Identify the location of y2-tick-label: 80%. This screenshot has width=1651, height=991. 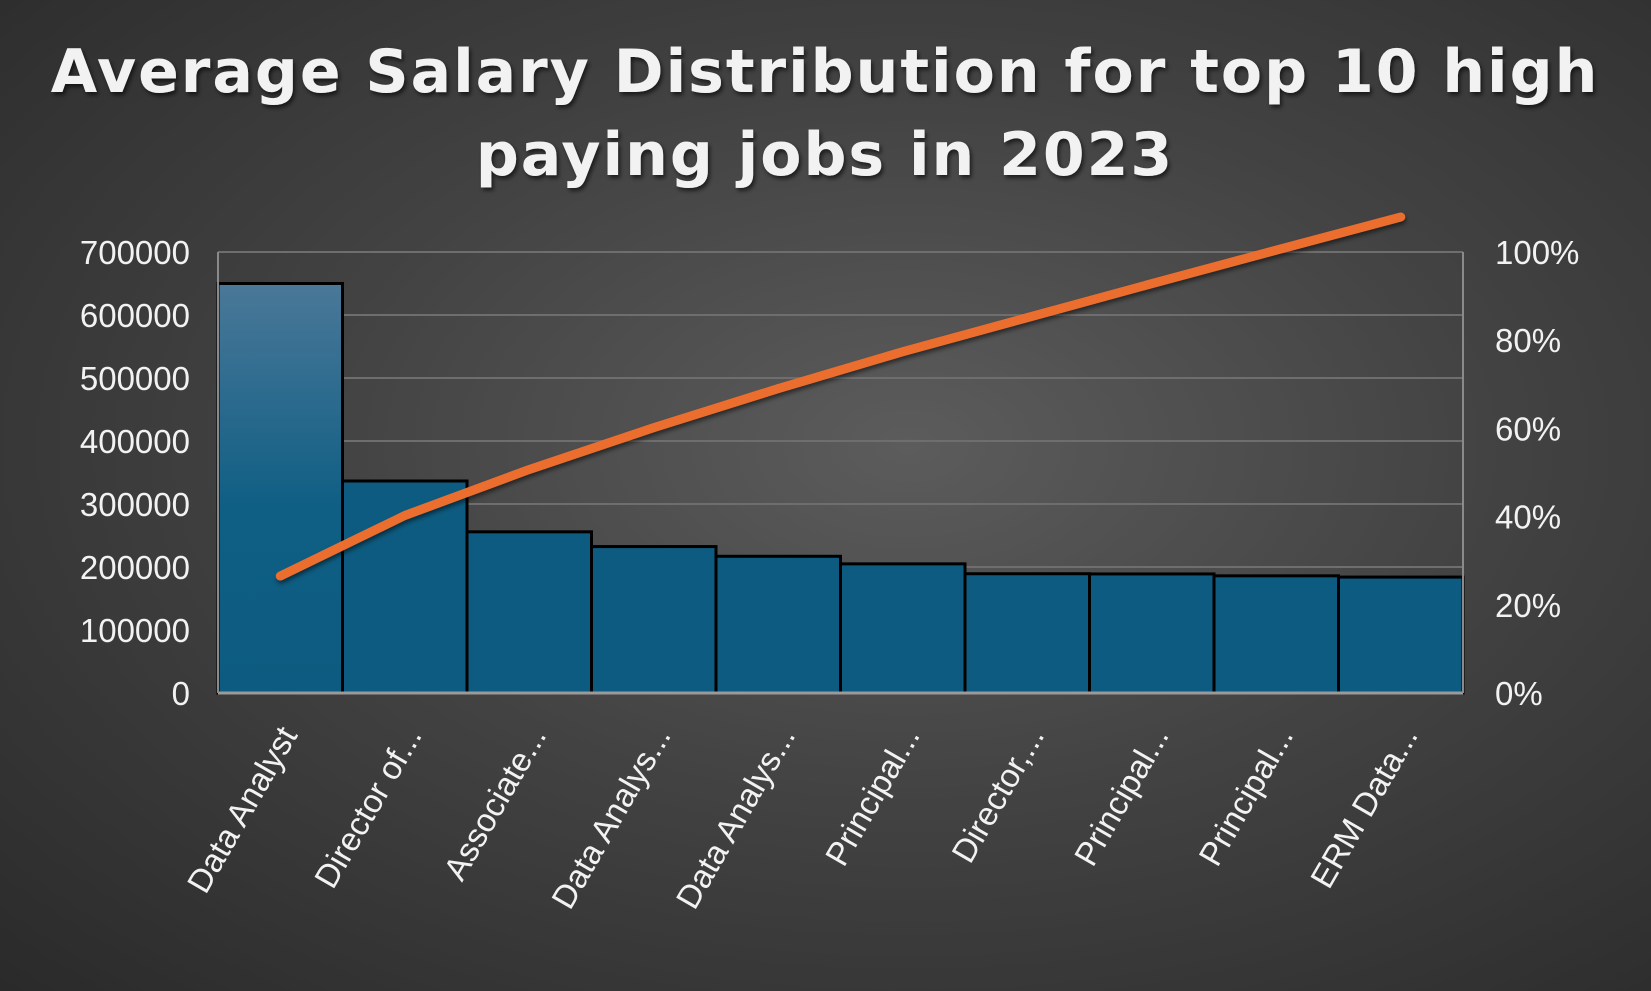
(1528, 340).